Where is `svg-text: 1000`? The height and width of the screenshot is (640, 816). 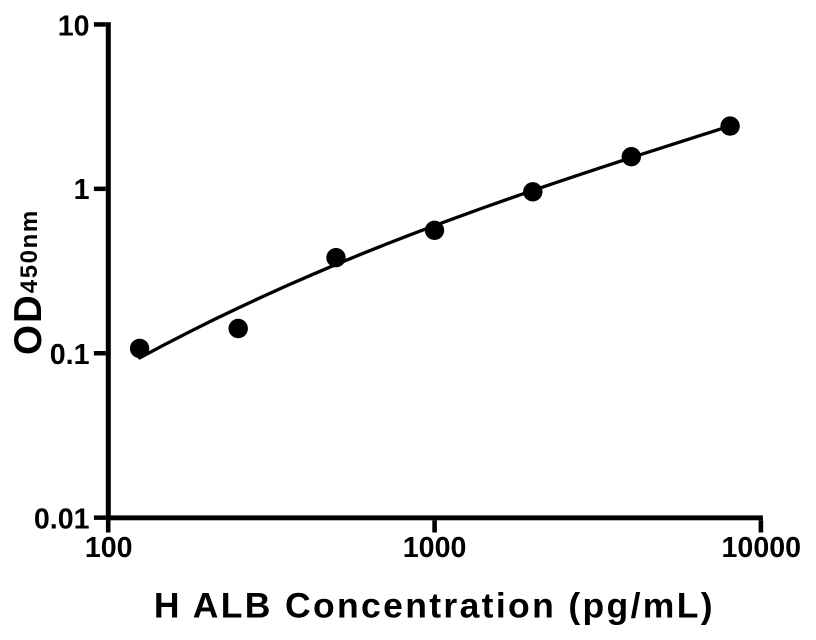 svg-text: 1000 is located at coordinates (435, 548).